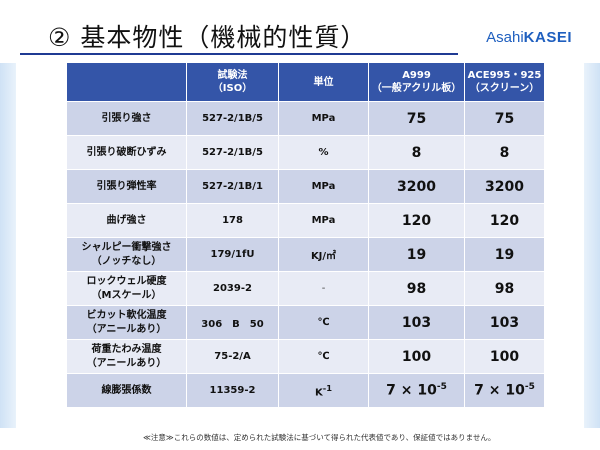  I want to click on a999-value-cell: 120, so click(416, 220).